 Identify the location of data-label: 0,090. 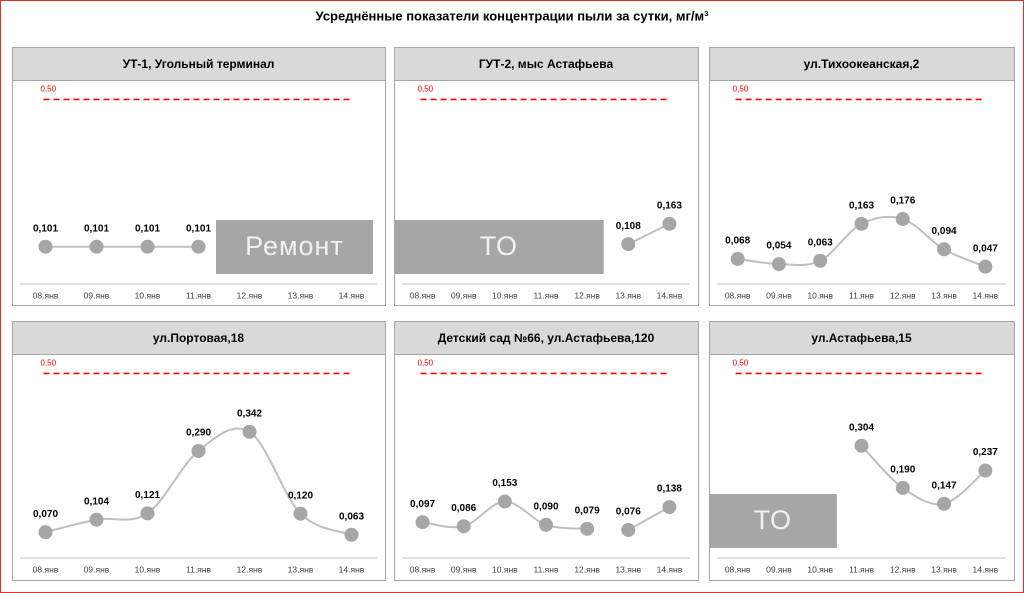
(545, 506).